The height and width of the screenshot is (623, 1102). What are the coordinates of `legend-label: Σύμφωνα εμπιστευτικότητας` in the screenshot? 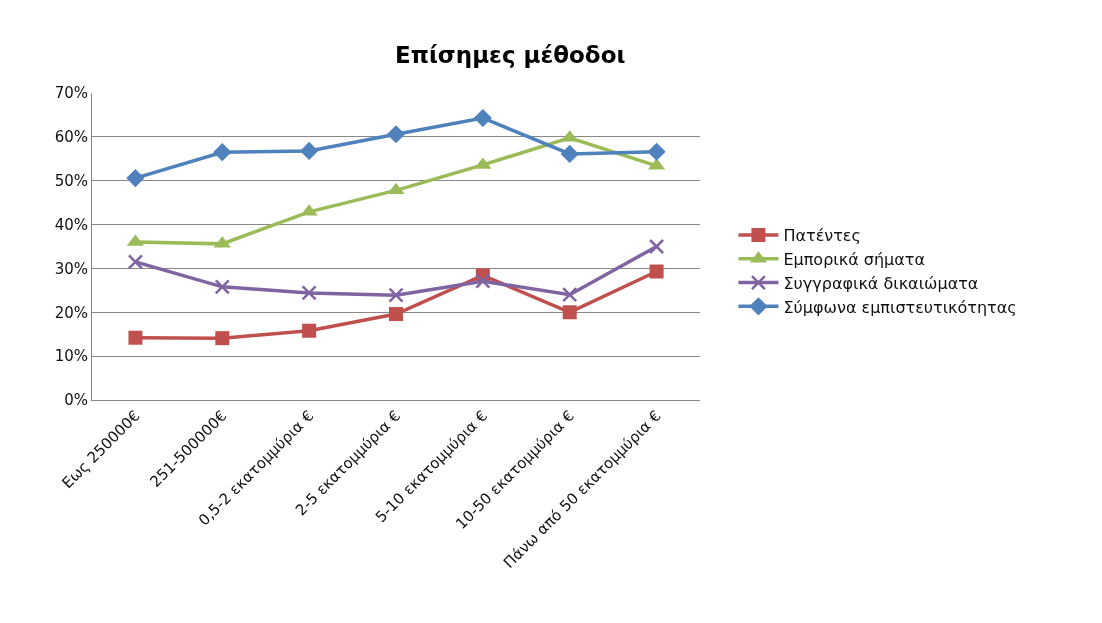 It's located at (900, 307).